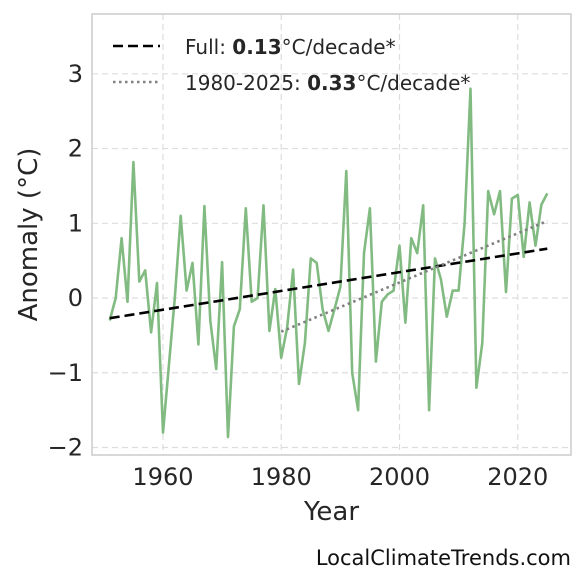 The width and height of the screenshot is (585, 580). I want to click on legend-prefix: Full:, so click(208, 47).